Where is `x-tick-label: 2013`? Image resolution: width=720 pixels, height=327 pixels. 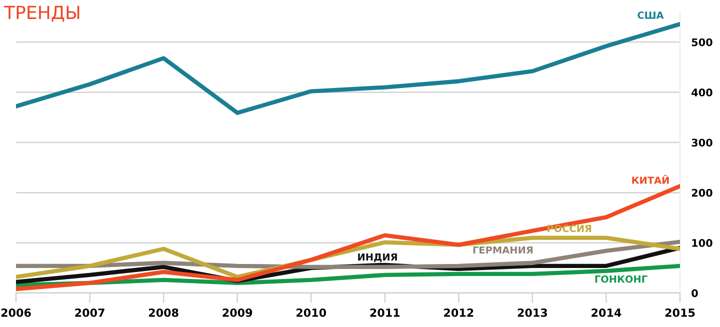 x-tick-label: 2013 is located at coordinates (533, 312).